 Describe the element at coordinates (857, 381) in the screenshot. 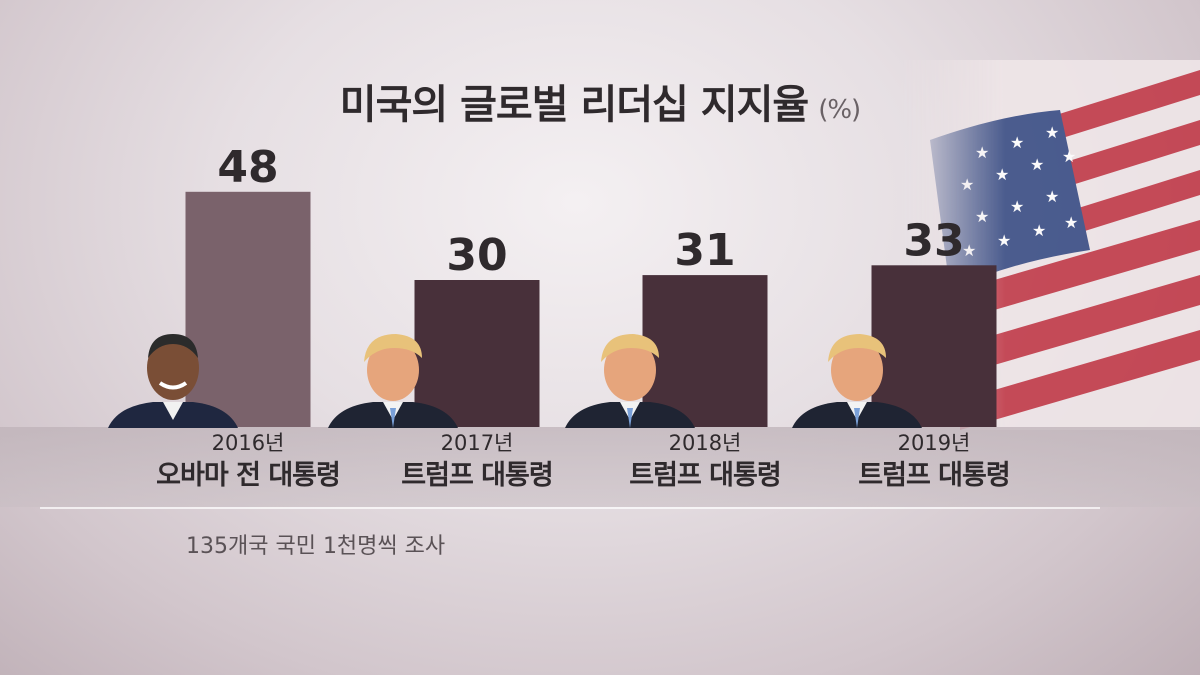

I see `trump-portrait-2019` at that location.